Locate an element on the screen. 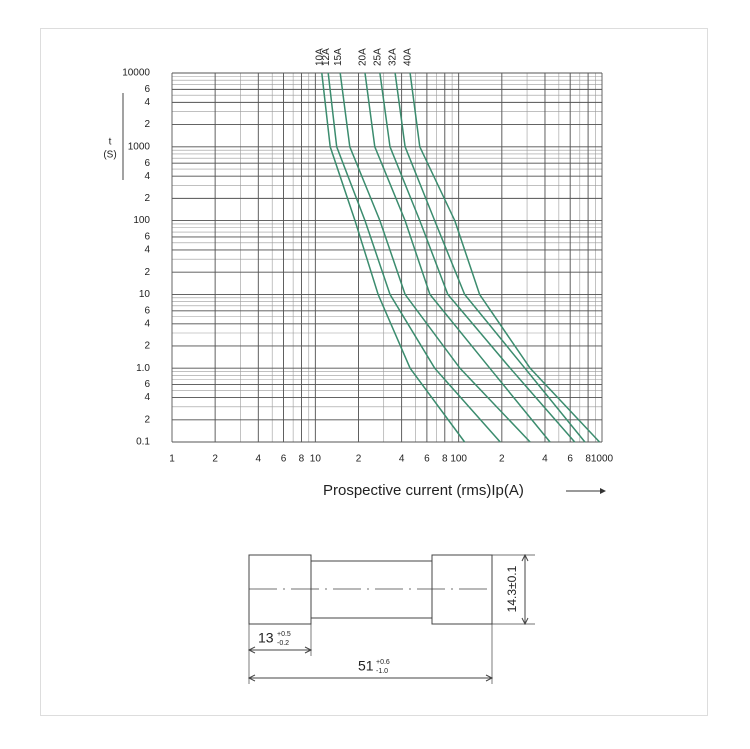  y-tick-label: 0.1 is located at coordinates (143, 442).